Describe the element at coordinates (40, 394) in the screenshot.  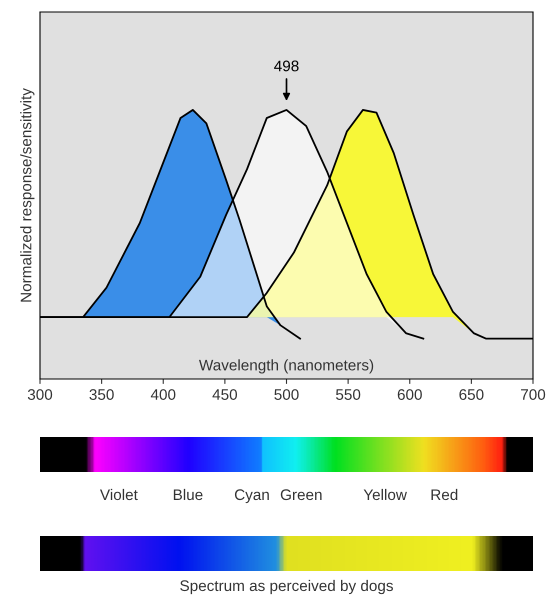
I see `x-tick-label: 300` at that location.